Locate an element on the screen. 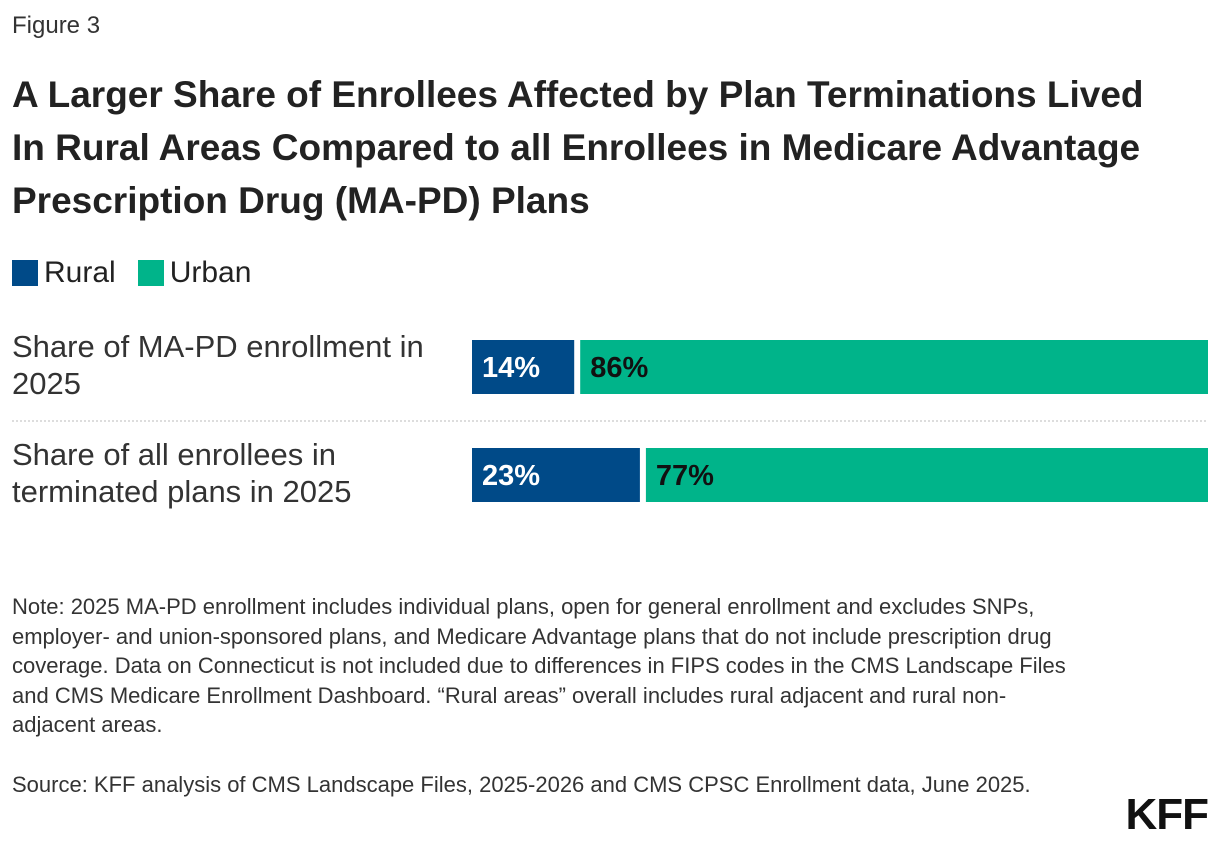 The width and height of the screenshot is (1220, 846). bar-urban-ma-pd-enrollment is located at coordinates (894, 367).